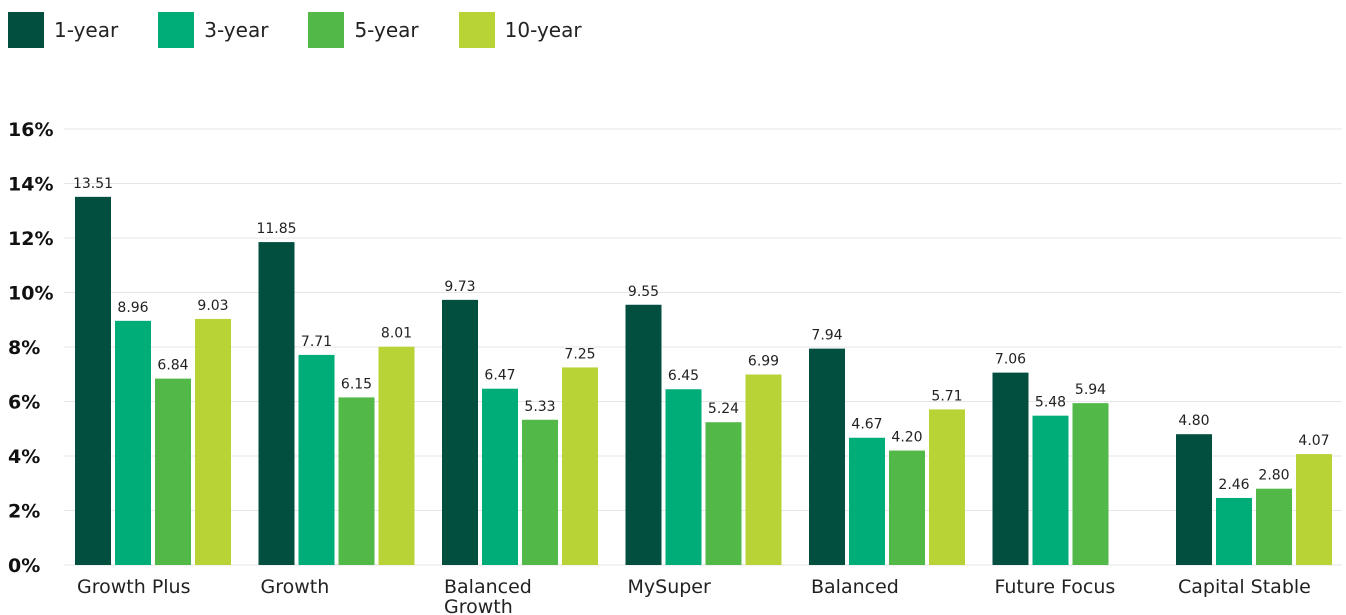 The image size is (1346, 615). What do you see at coordinates (643, 292) in the screenshot?
I see `data-label: 9.55` at bounding box center [643, 292].